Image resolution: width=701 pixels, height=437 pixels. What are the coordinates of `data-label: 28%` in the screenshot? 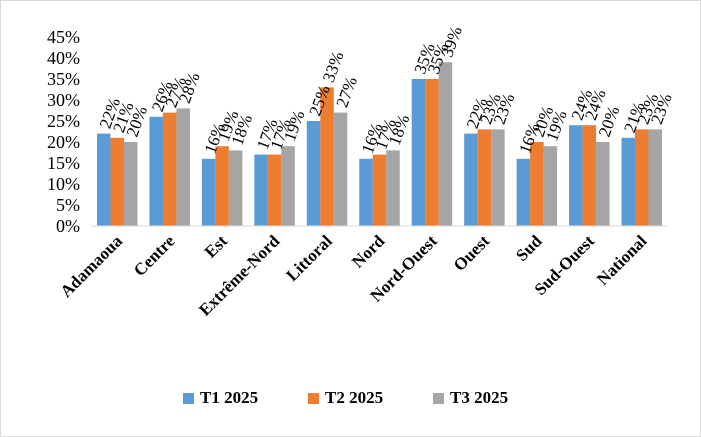 It's located at (189, 88).